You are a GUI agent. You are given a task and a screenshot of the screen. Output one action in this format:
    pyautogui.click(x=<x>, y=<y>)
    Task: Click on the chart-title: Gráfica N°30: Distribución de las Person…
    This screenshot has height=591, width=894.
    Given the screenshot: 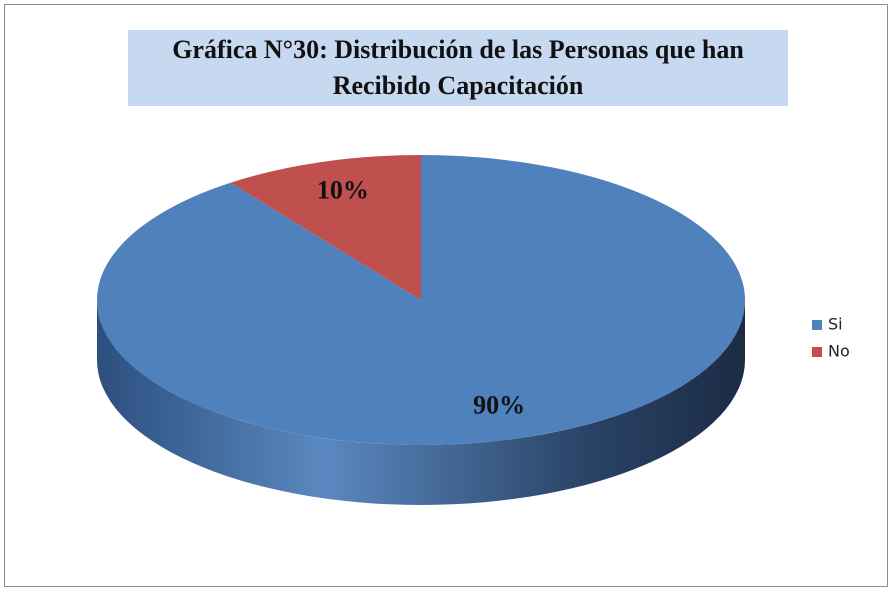 What is the action you would take?
    pyautogui.click(x=458, y=68)
    